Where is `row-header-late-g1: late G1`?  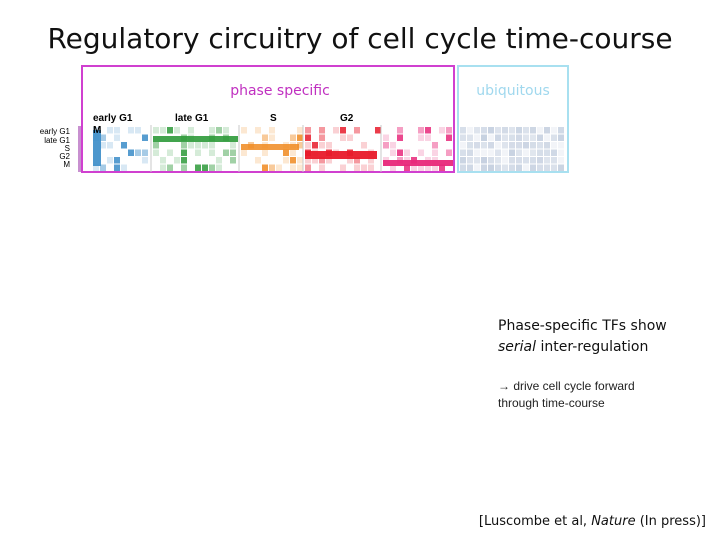 row-header-late-g1: late G1 is located at coordinates (57, 140).